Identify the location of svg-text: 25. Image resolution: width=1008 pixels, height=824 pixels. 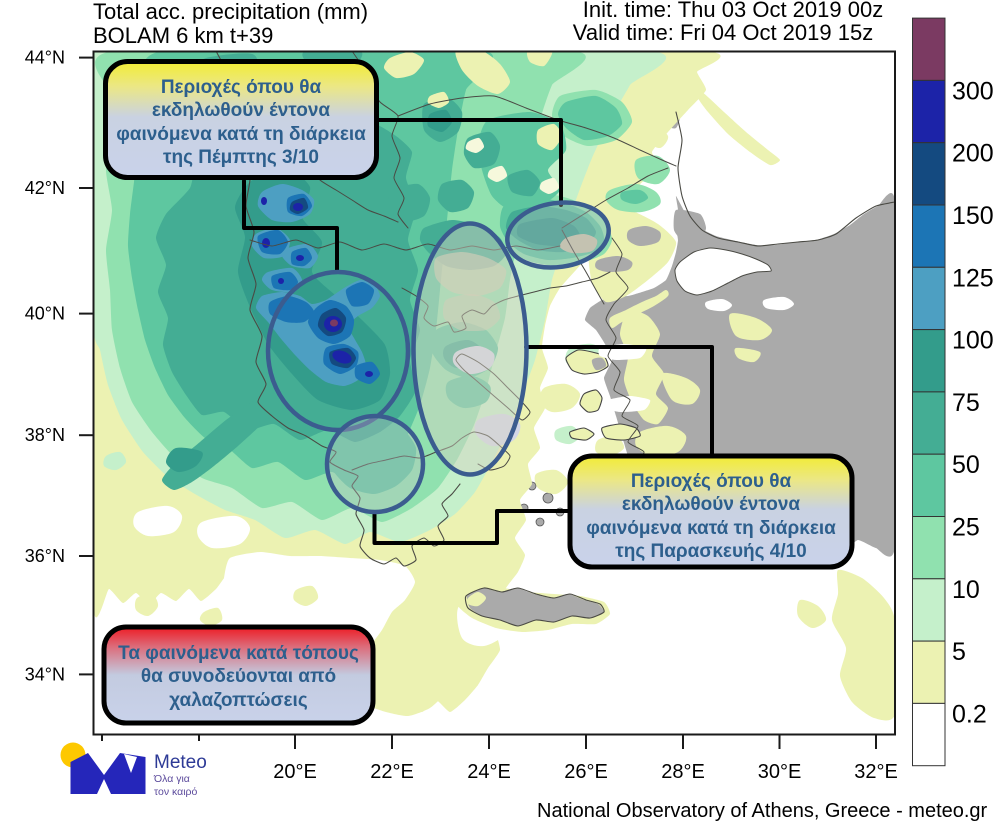
(966, 528).